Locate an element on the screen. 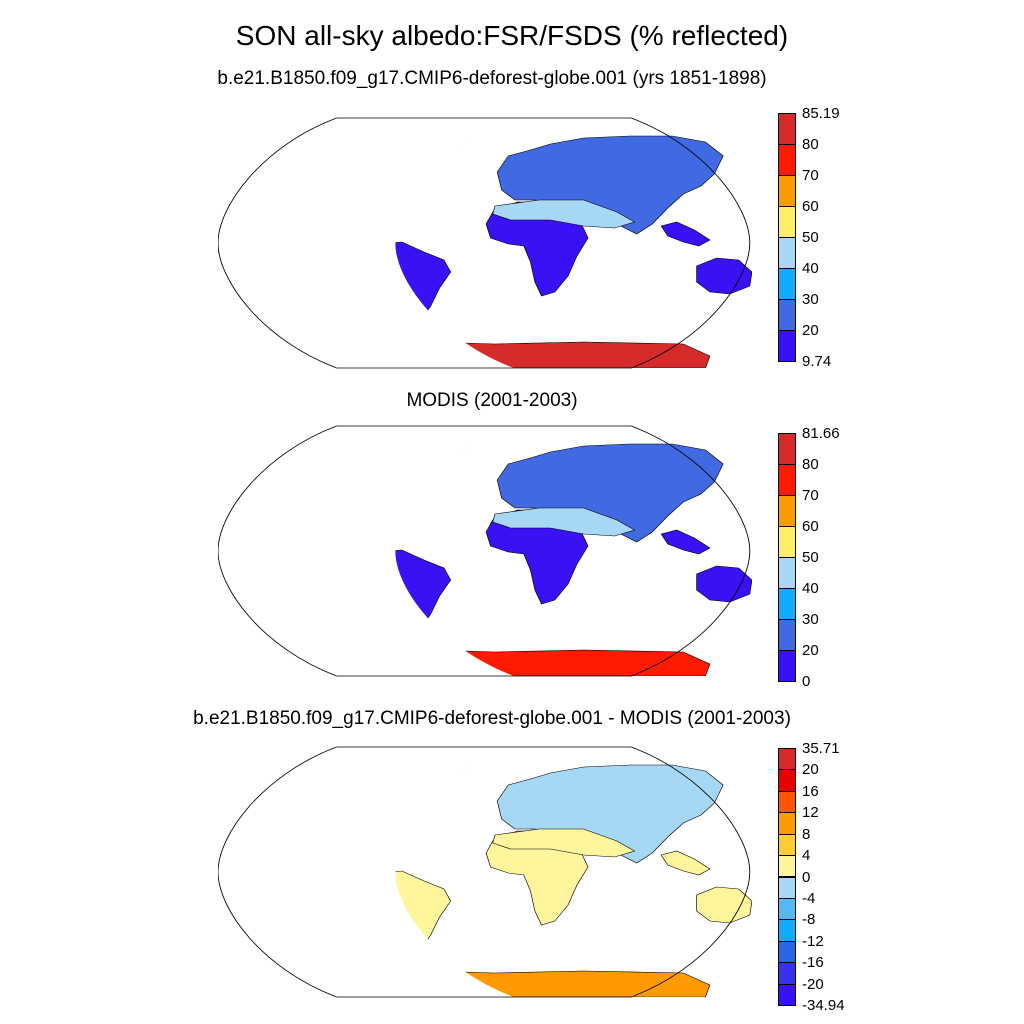 The height and width of the screenshot is (1024, 1024). panel-2-map is located at coordinates (485, 551).